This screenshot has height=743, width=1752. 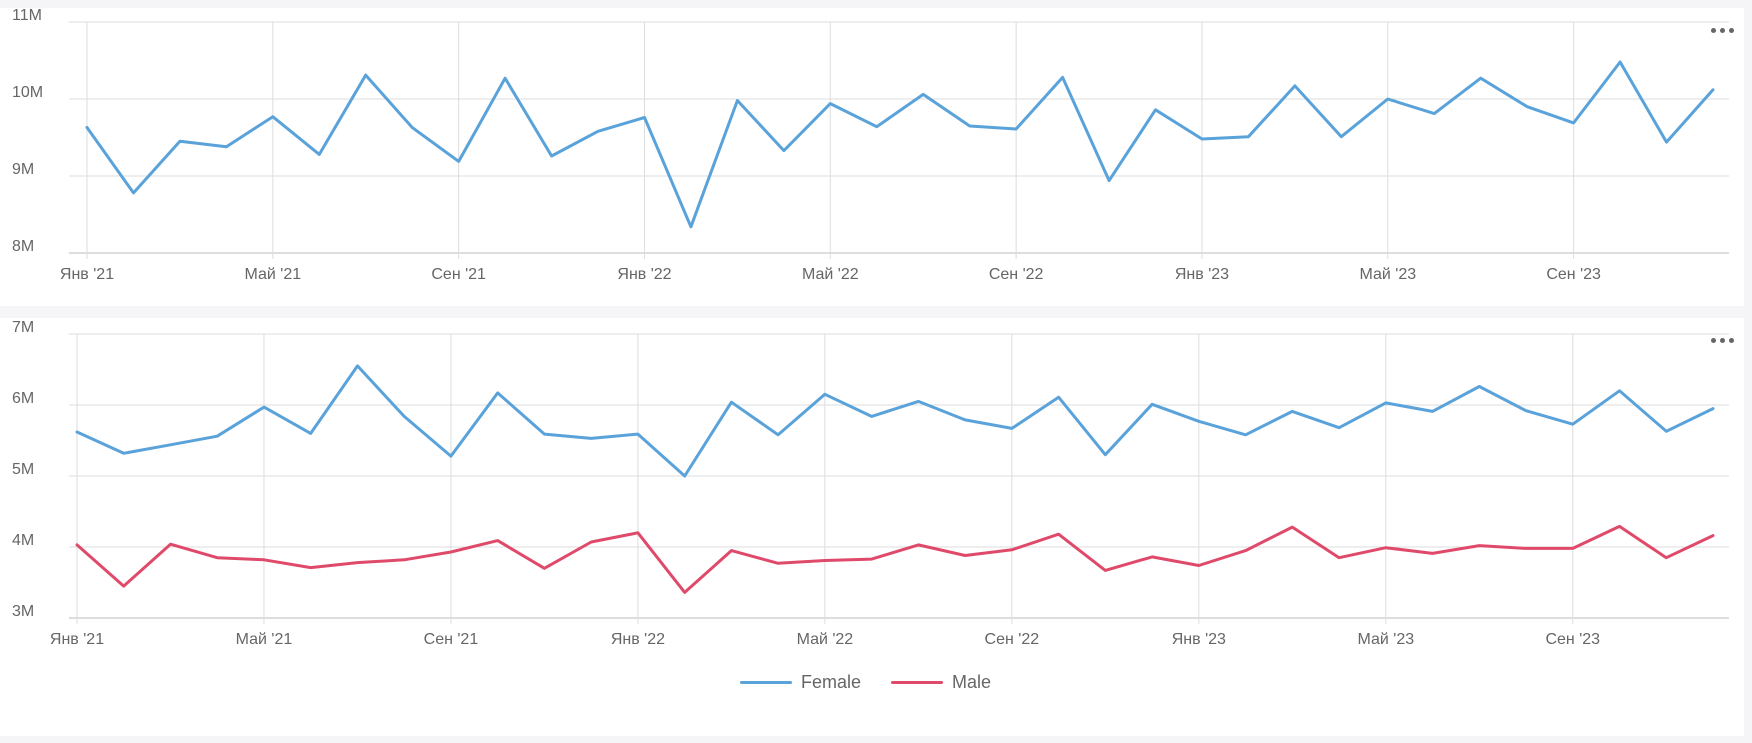 What do you see at coordinates (27, 92) in the screenshot?
I see `y-tick-label: 10M` at bounding box center [27, 92].